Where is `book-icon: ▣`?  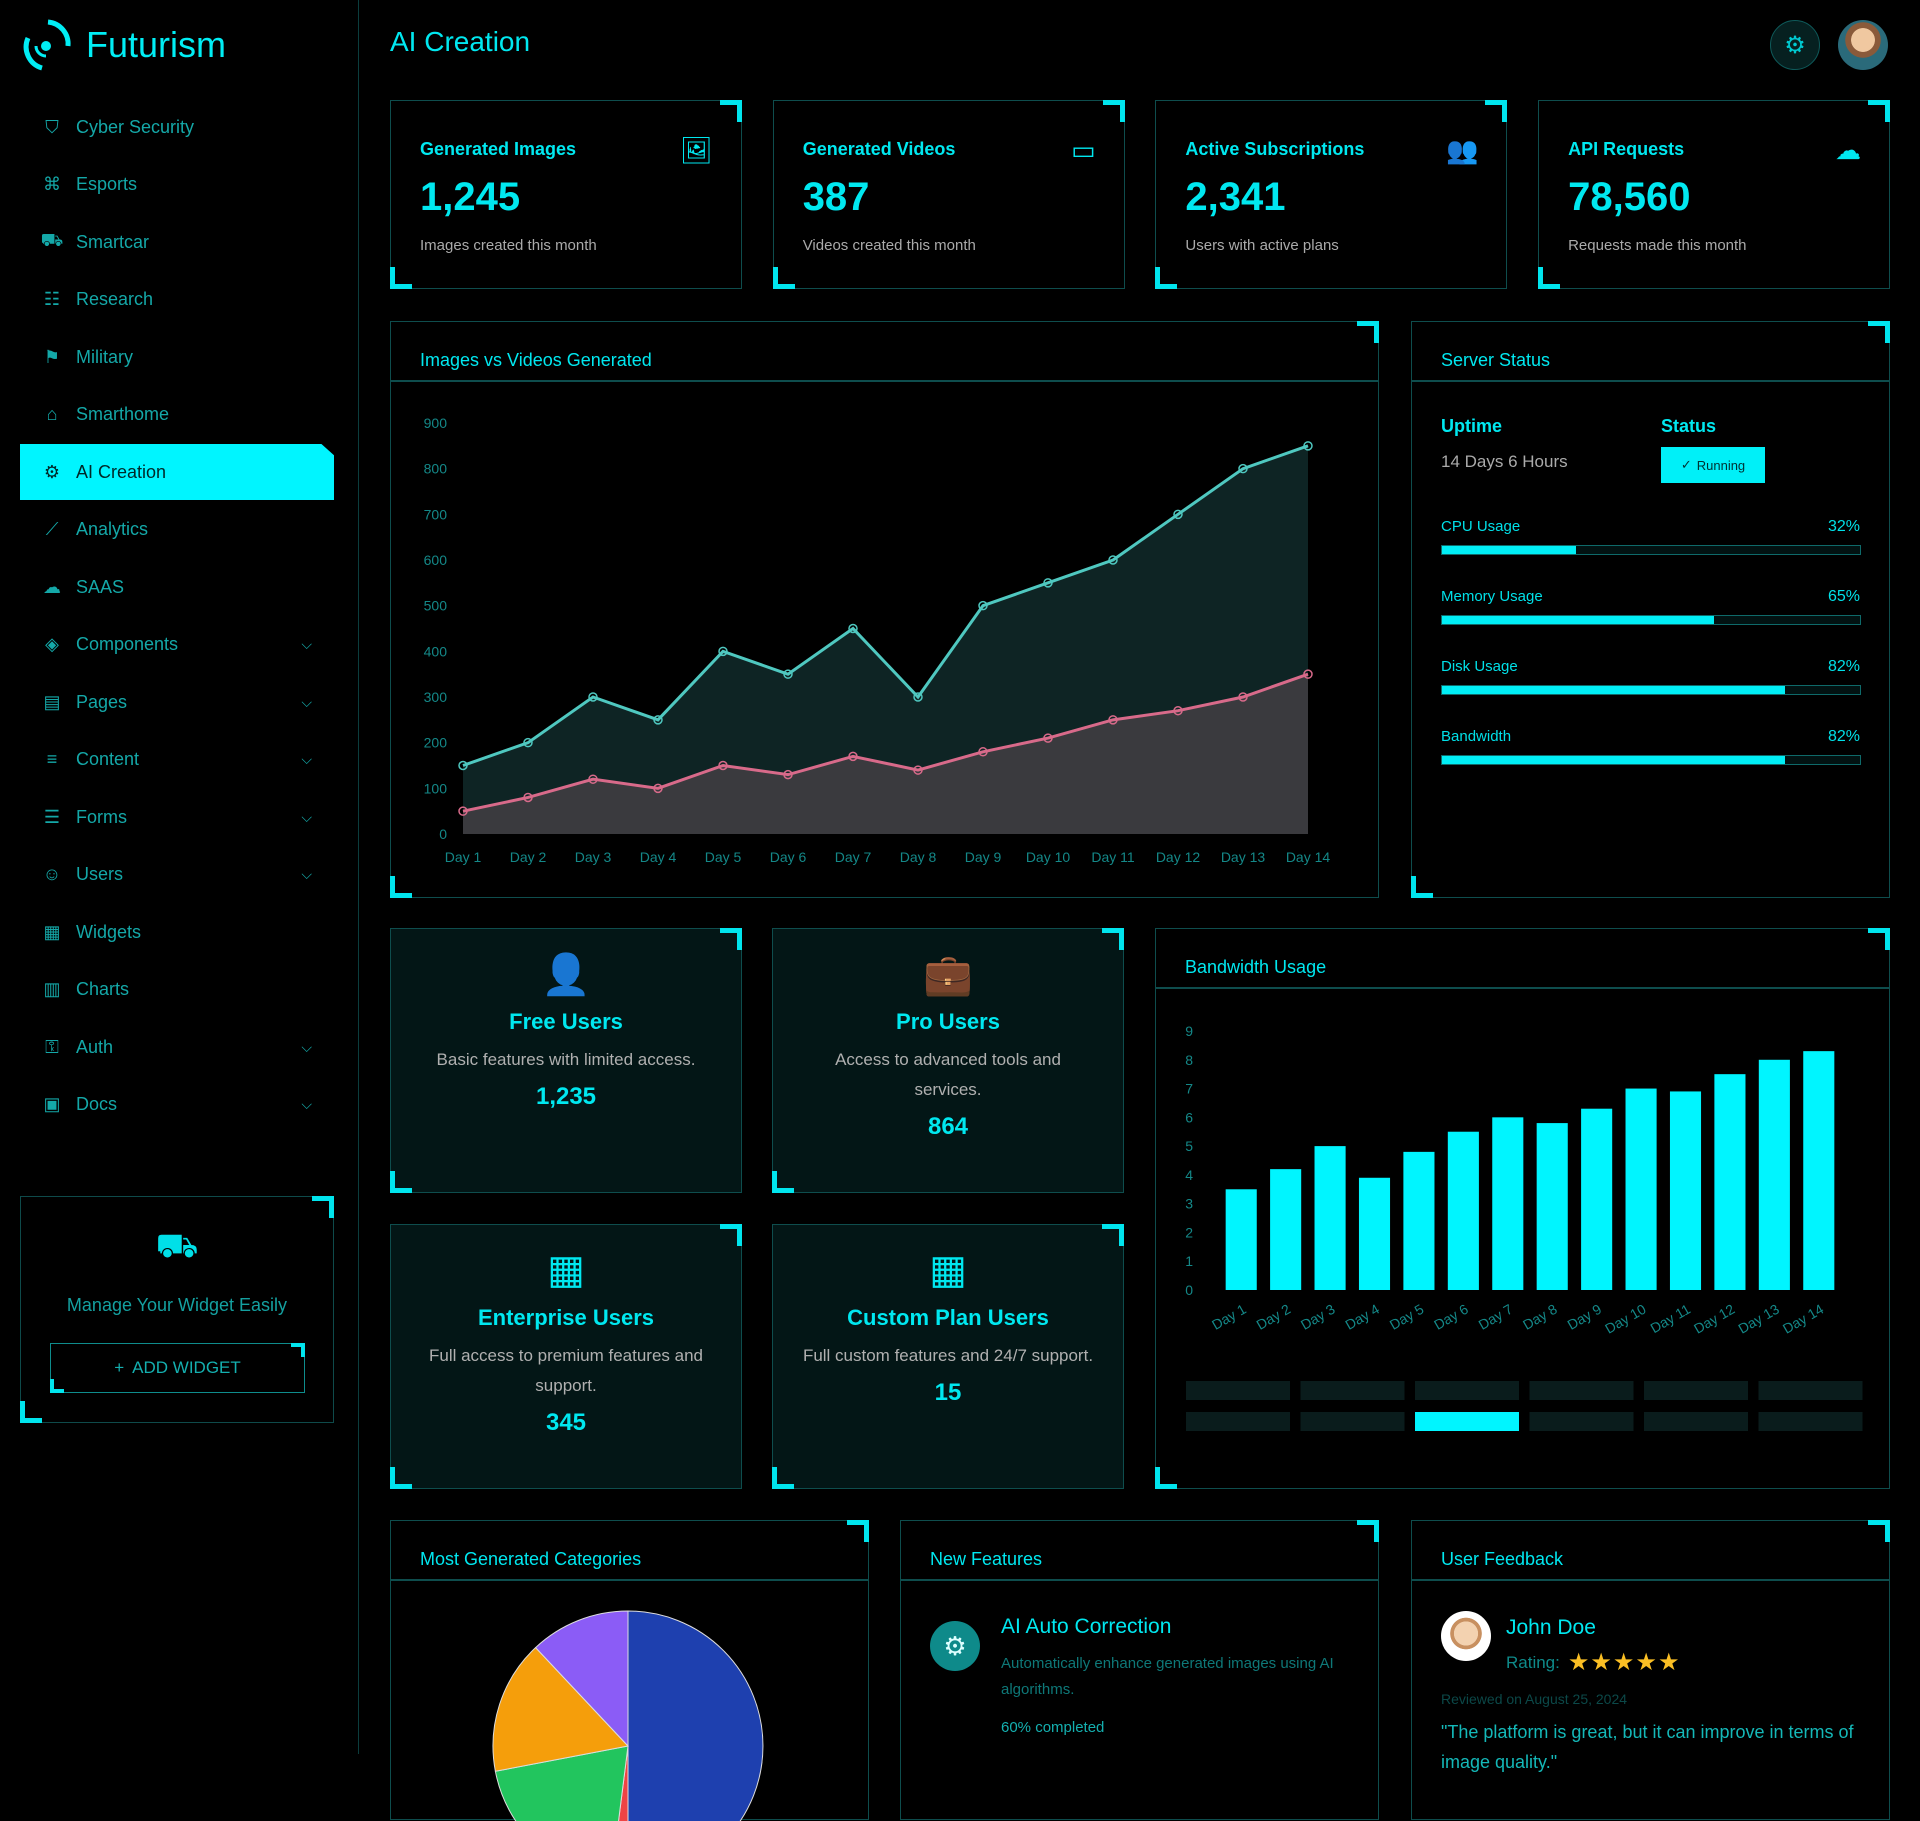
book-icon: ▣ is located at coordinates (52, 1104).